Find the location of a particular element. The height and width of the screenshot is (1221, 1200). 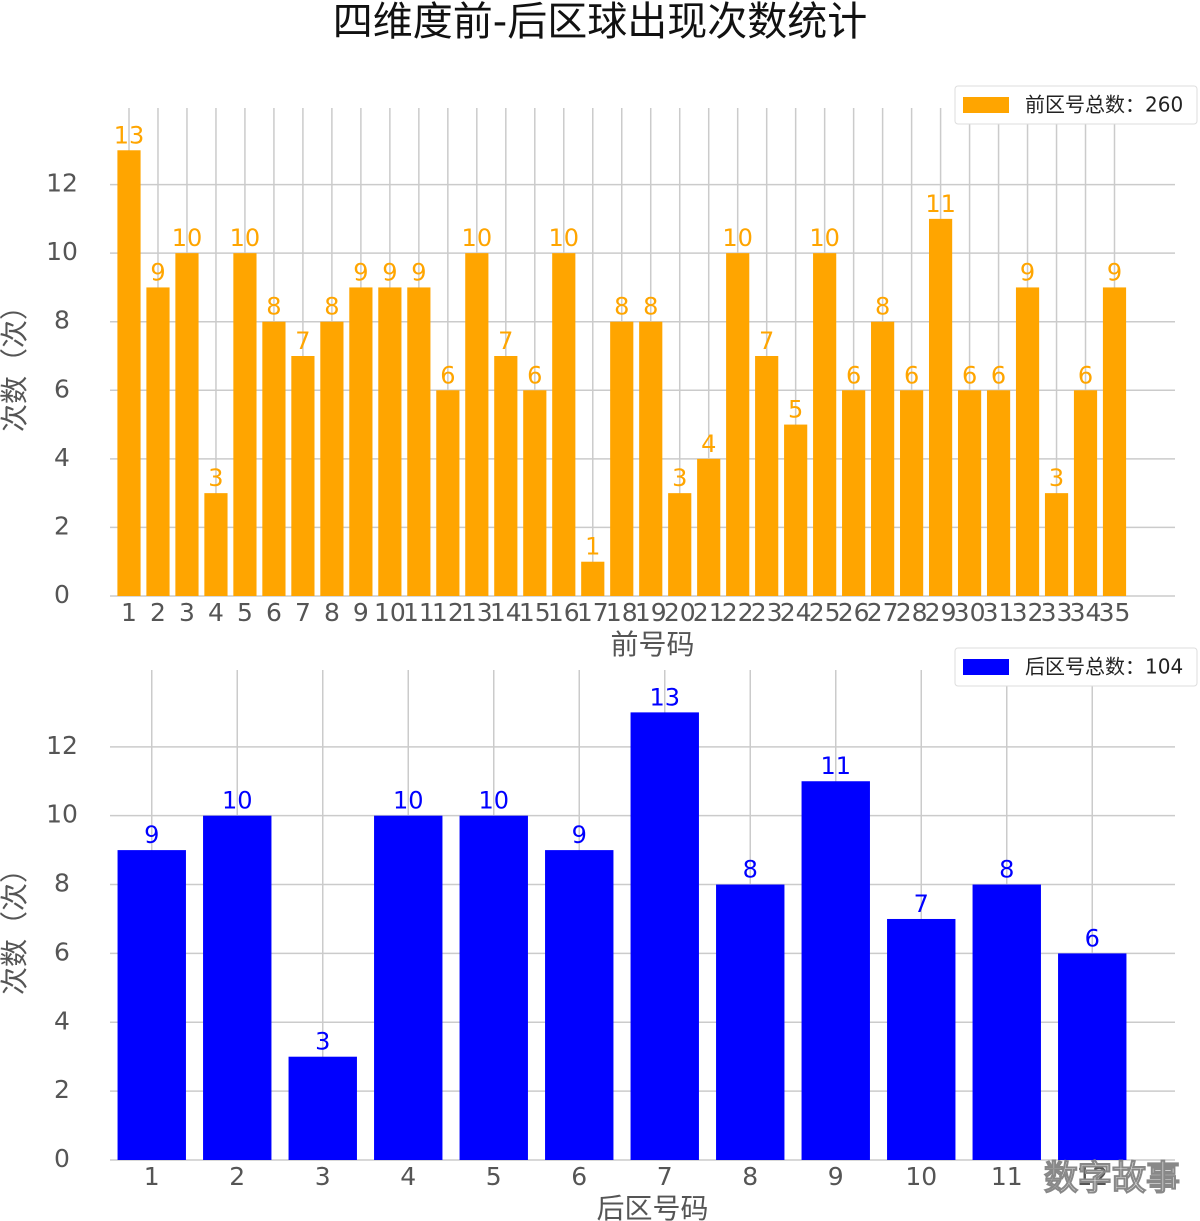

x-tick-label: 13 is located at coordinates (477, 612).